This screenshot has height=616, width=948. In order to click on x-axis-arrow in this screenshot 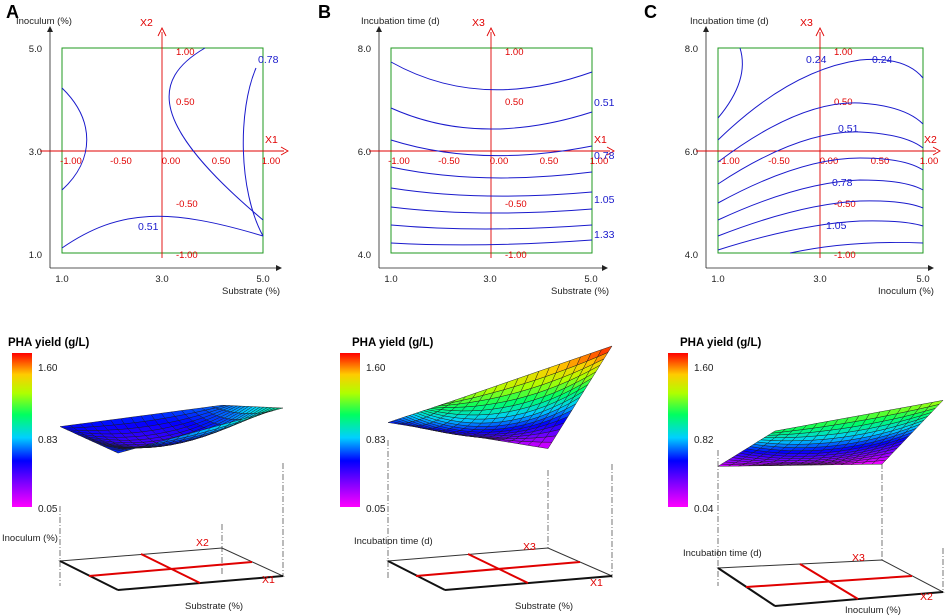, I will do `click(605, 268)`.